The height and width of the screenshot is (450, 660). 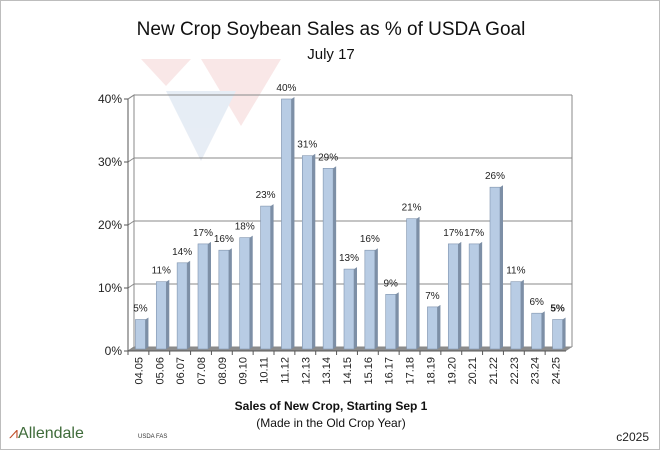 What do you see at coordinates (266, 195) in the screenshot?
I see `data-label: 23%` at bounding box center [266, 195].